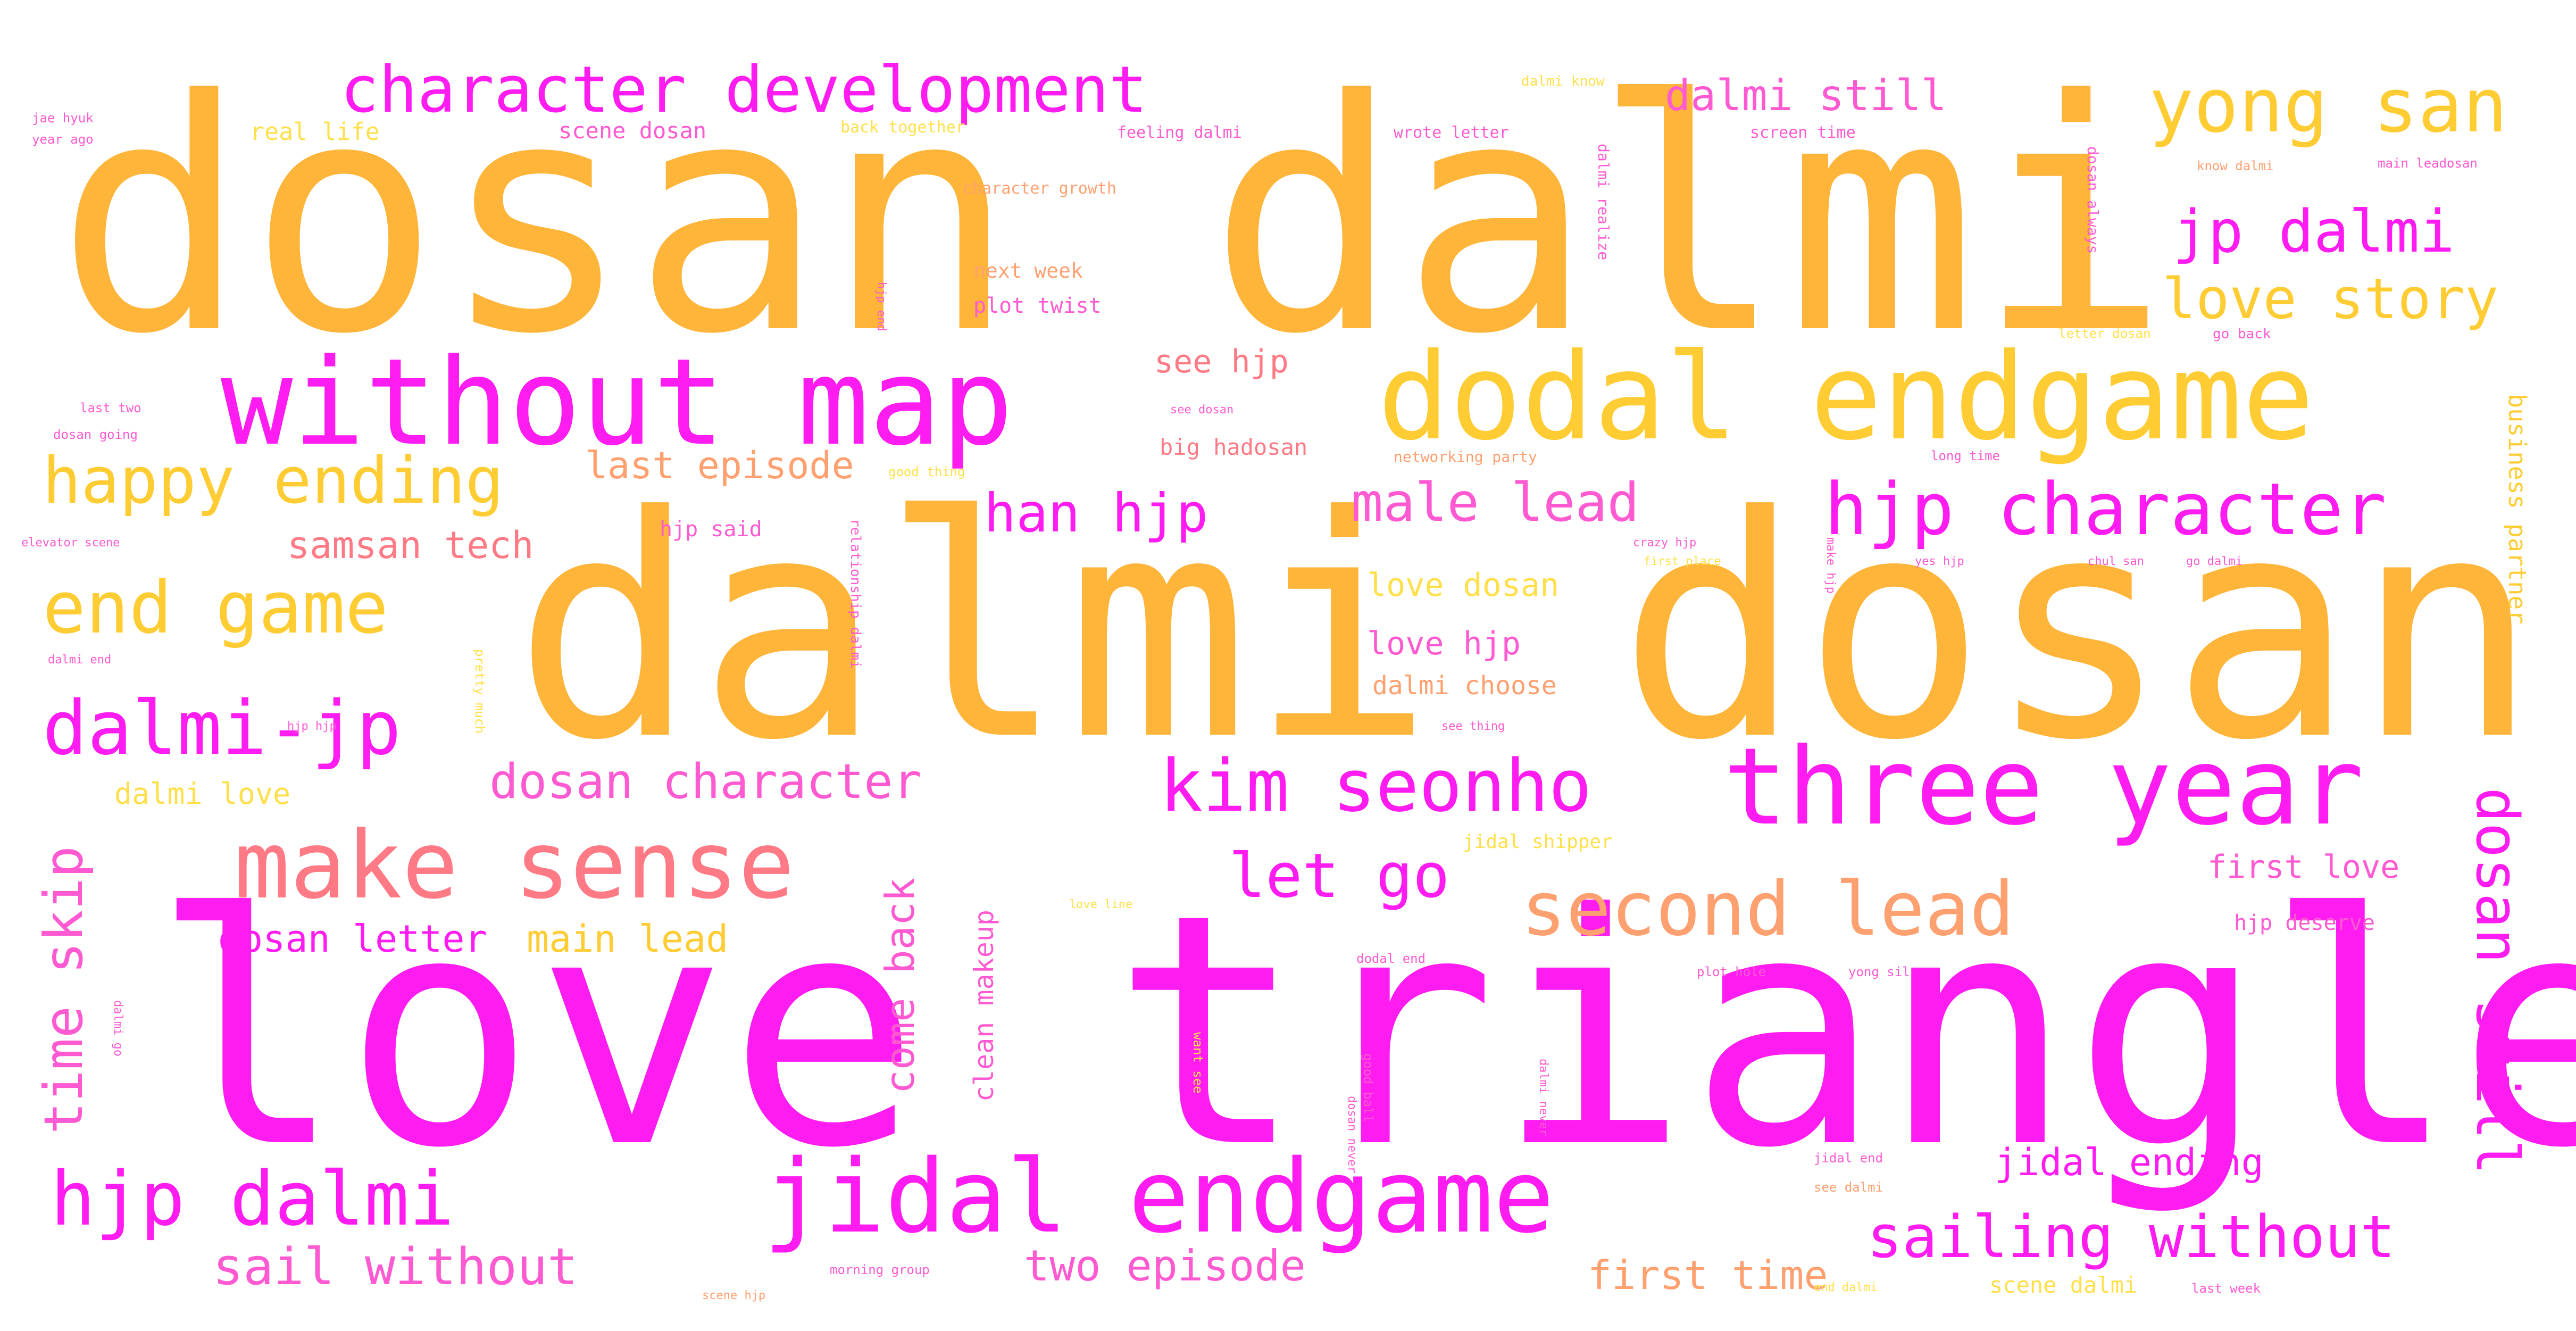 Image resolution: width=2576 pixels, height=1331 pixels. Describe the element at coordinates (253, 1199) in the screenshot. I see `word: hjp dalmi` at that location.